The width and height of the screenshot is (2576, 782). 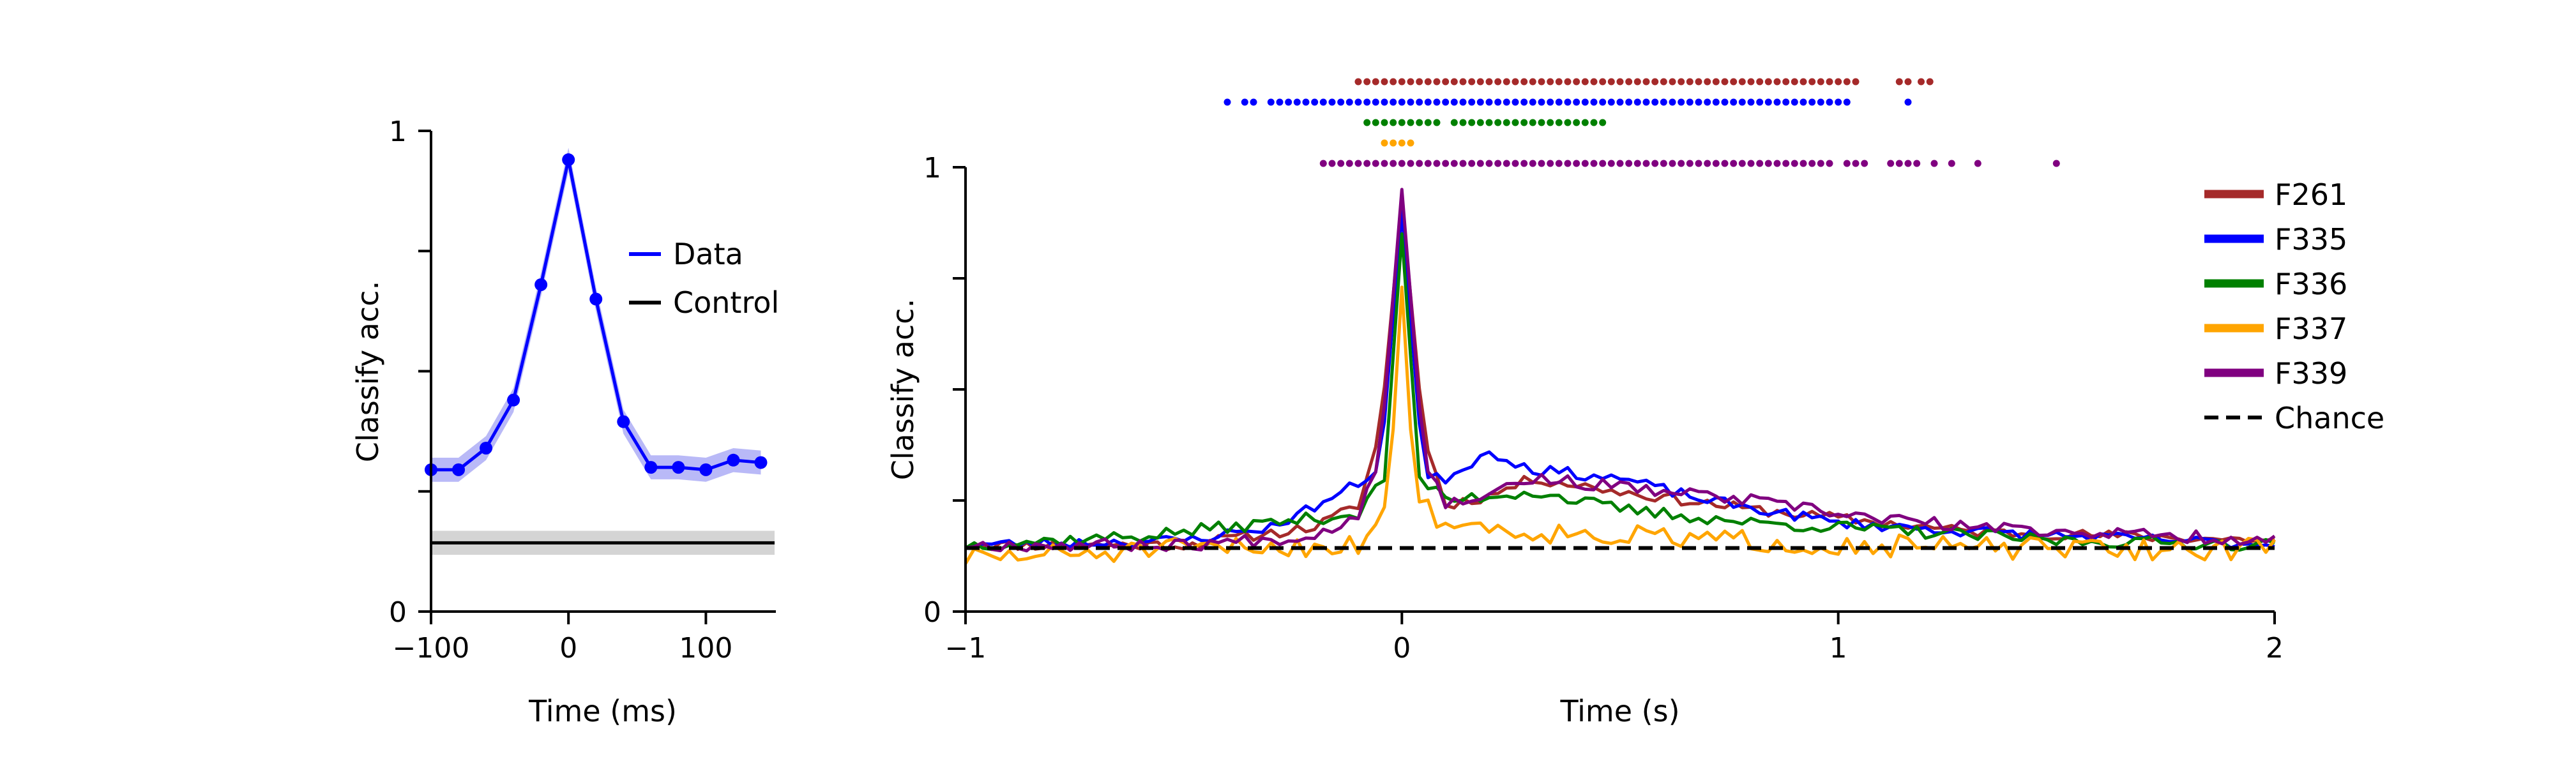 I want to click on left-error-bands, so click(x=603, y=351).